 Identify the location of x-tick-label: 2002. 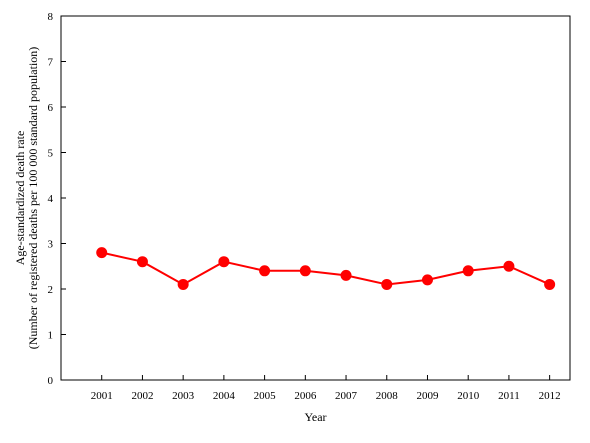
(142, 396).